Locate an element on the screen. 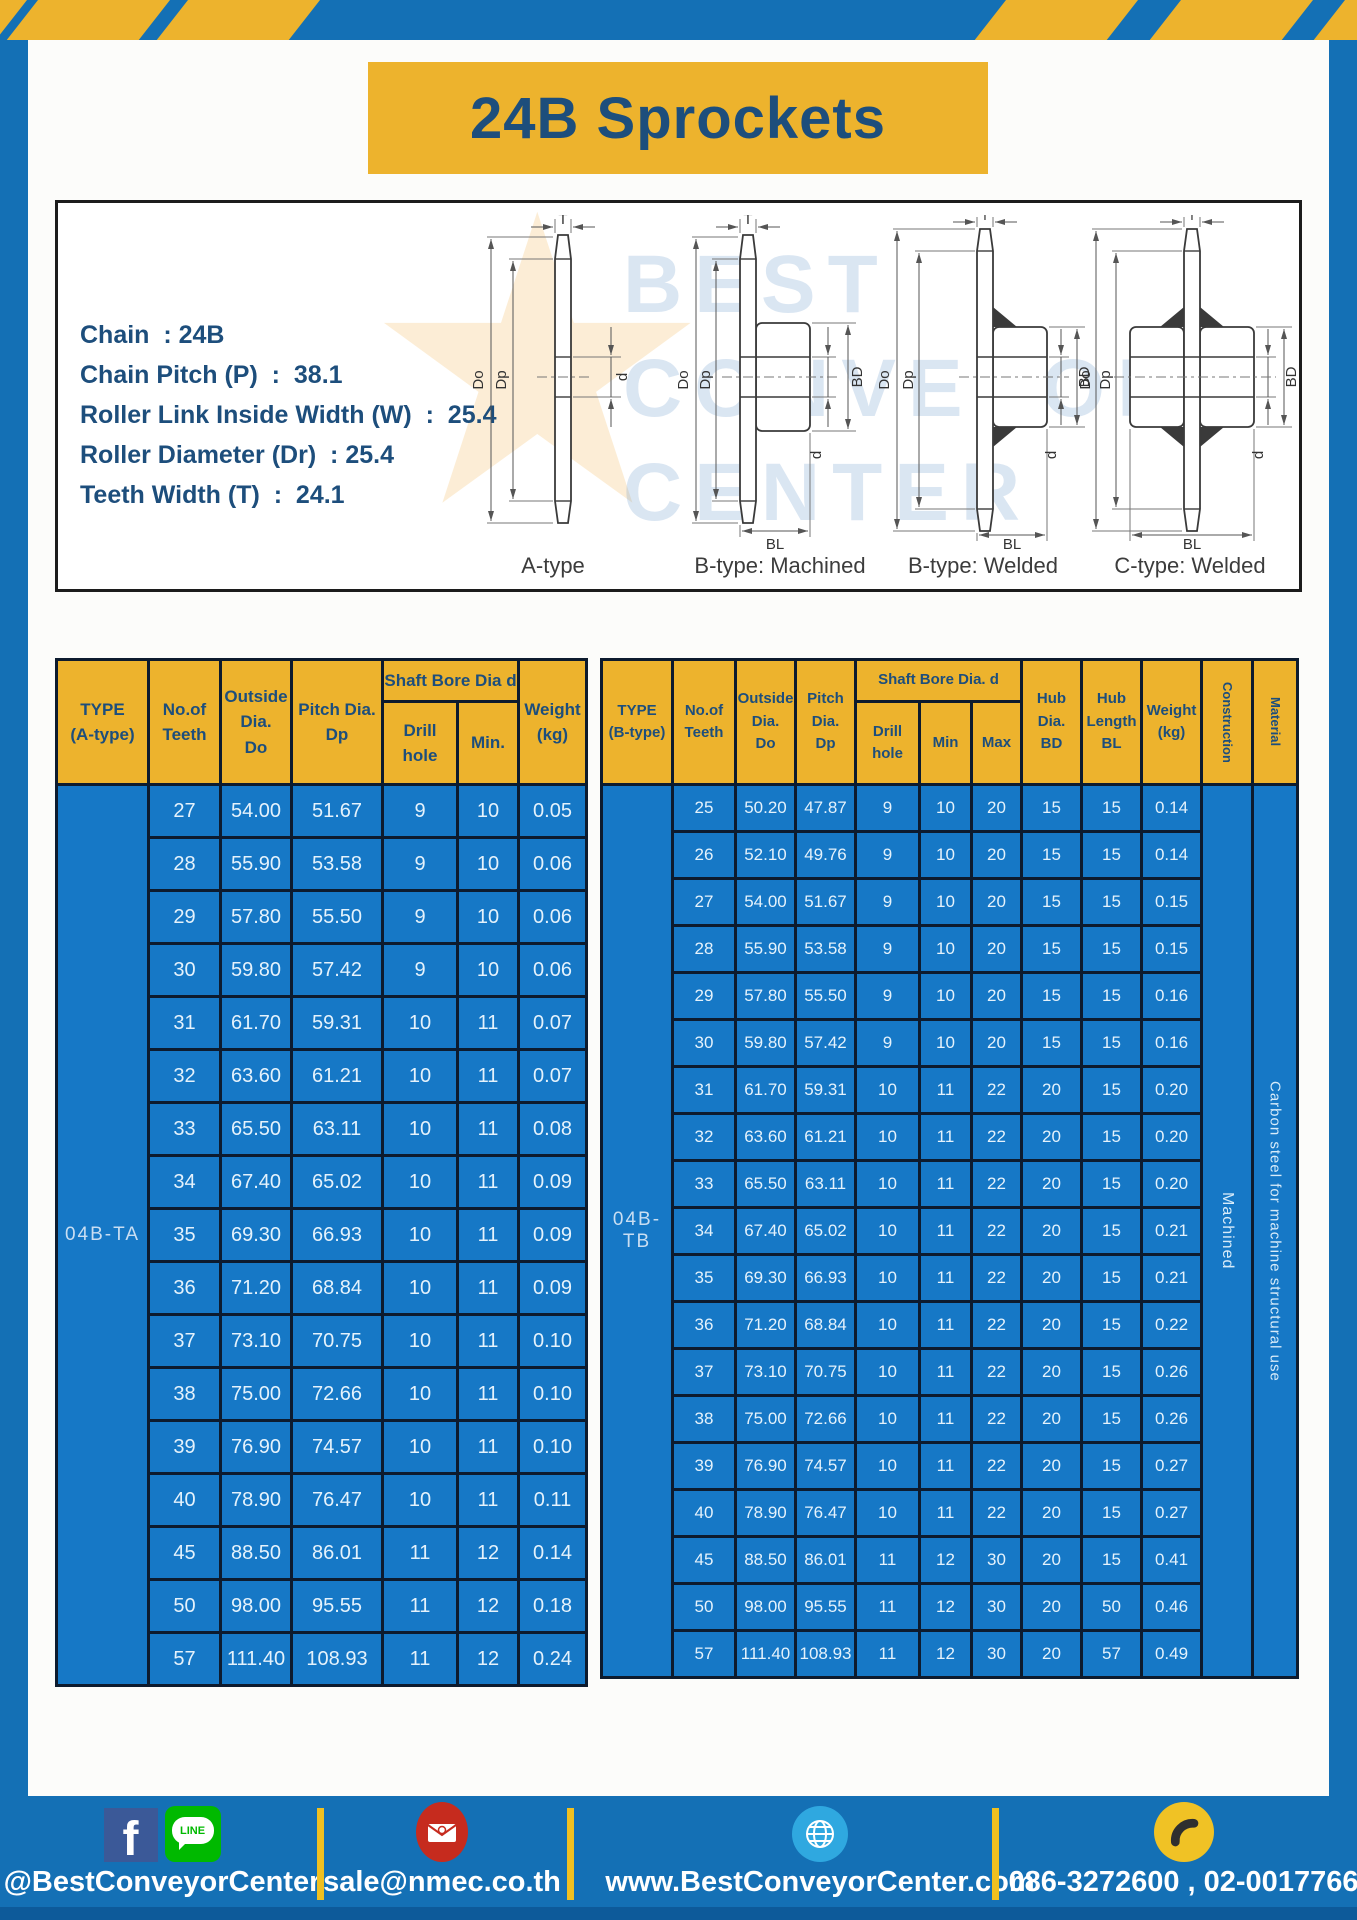 The width and height of the screenshot is (1357, 1920). sprocket-drawing-b-welded: T Do Dp d BD BL B-type: Welded is located at coordinates (983, 397).